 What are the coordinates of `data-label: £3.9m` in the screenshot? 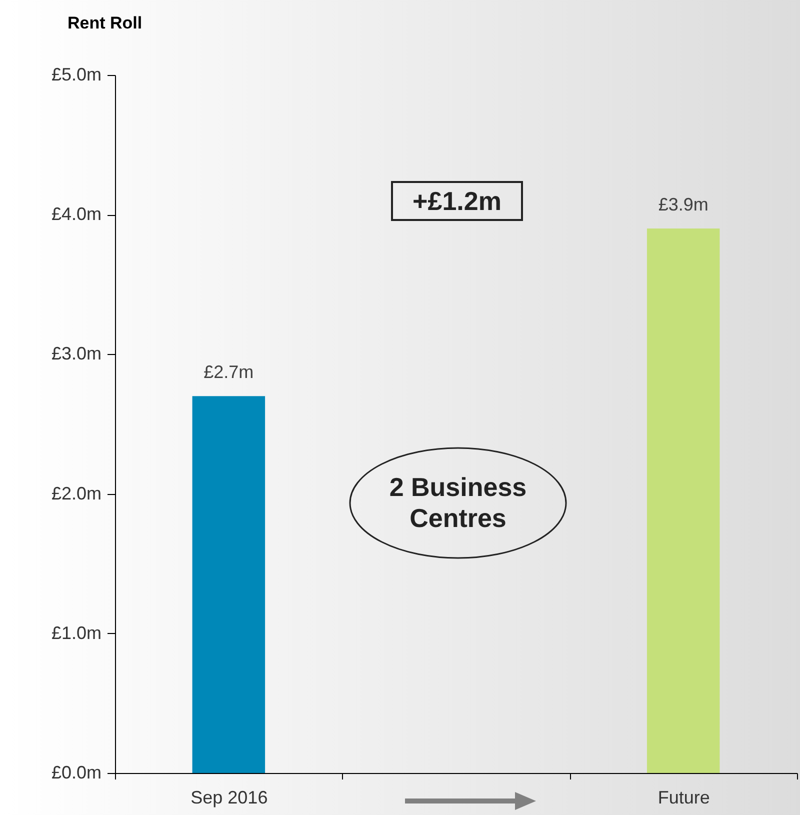 It's located at (683, 204).